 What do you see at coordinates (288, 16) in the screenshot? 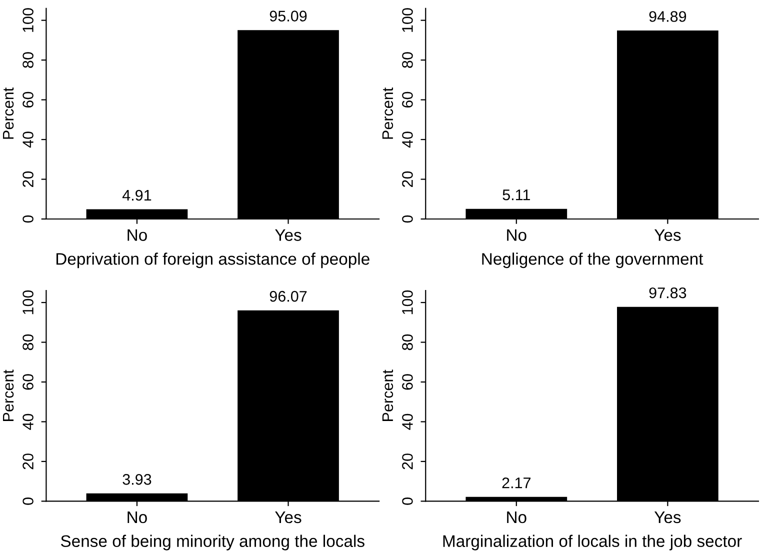
I see `data-label: 95.09` at bounding box center [288, 16].